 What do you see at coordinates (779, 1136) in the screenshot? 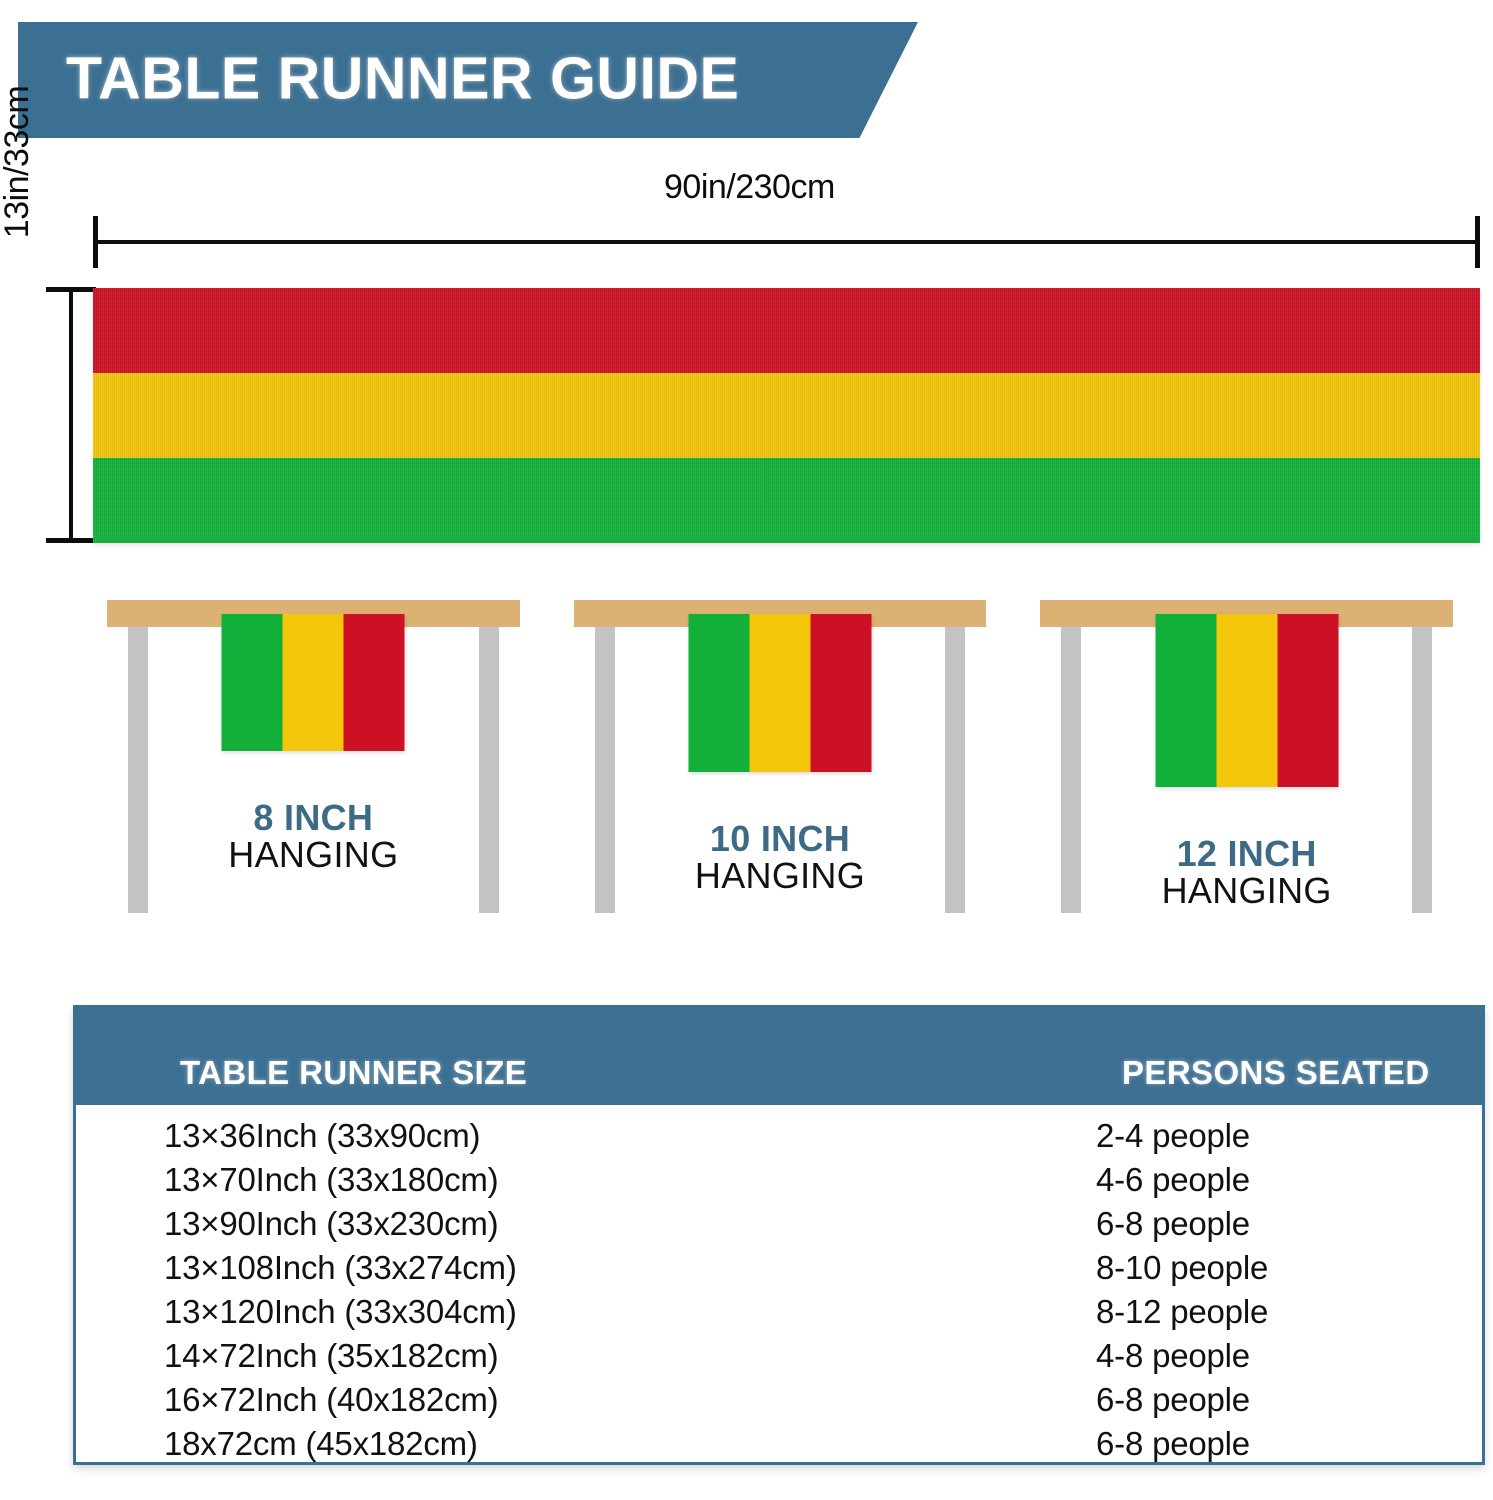
I see `table-row: 13×36Inch (33x90cm) 2-4 people` at bounding box center [779, 1136].